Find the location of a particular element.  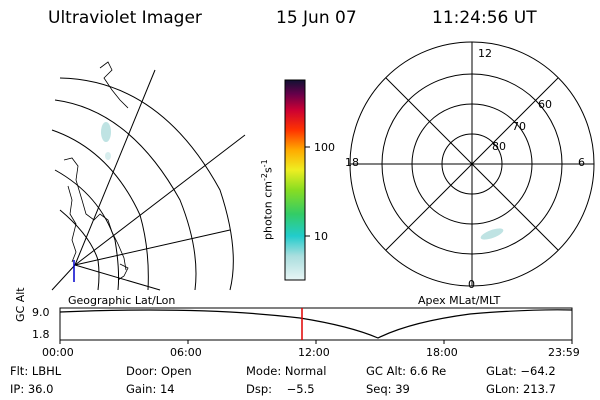

info-glat: GLat: −64.2 is located at coordinates (521, 371).